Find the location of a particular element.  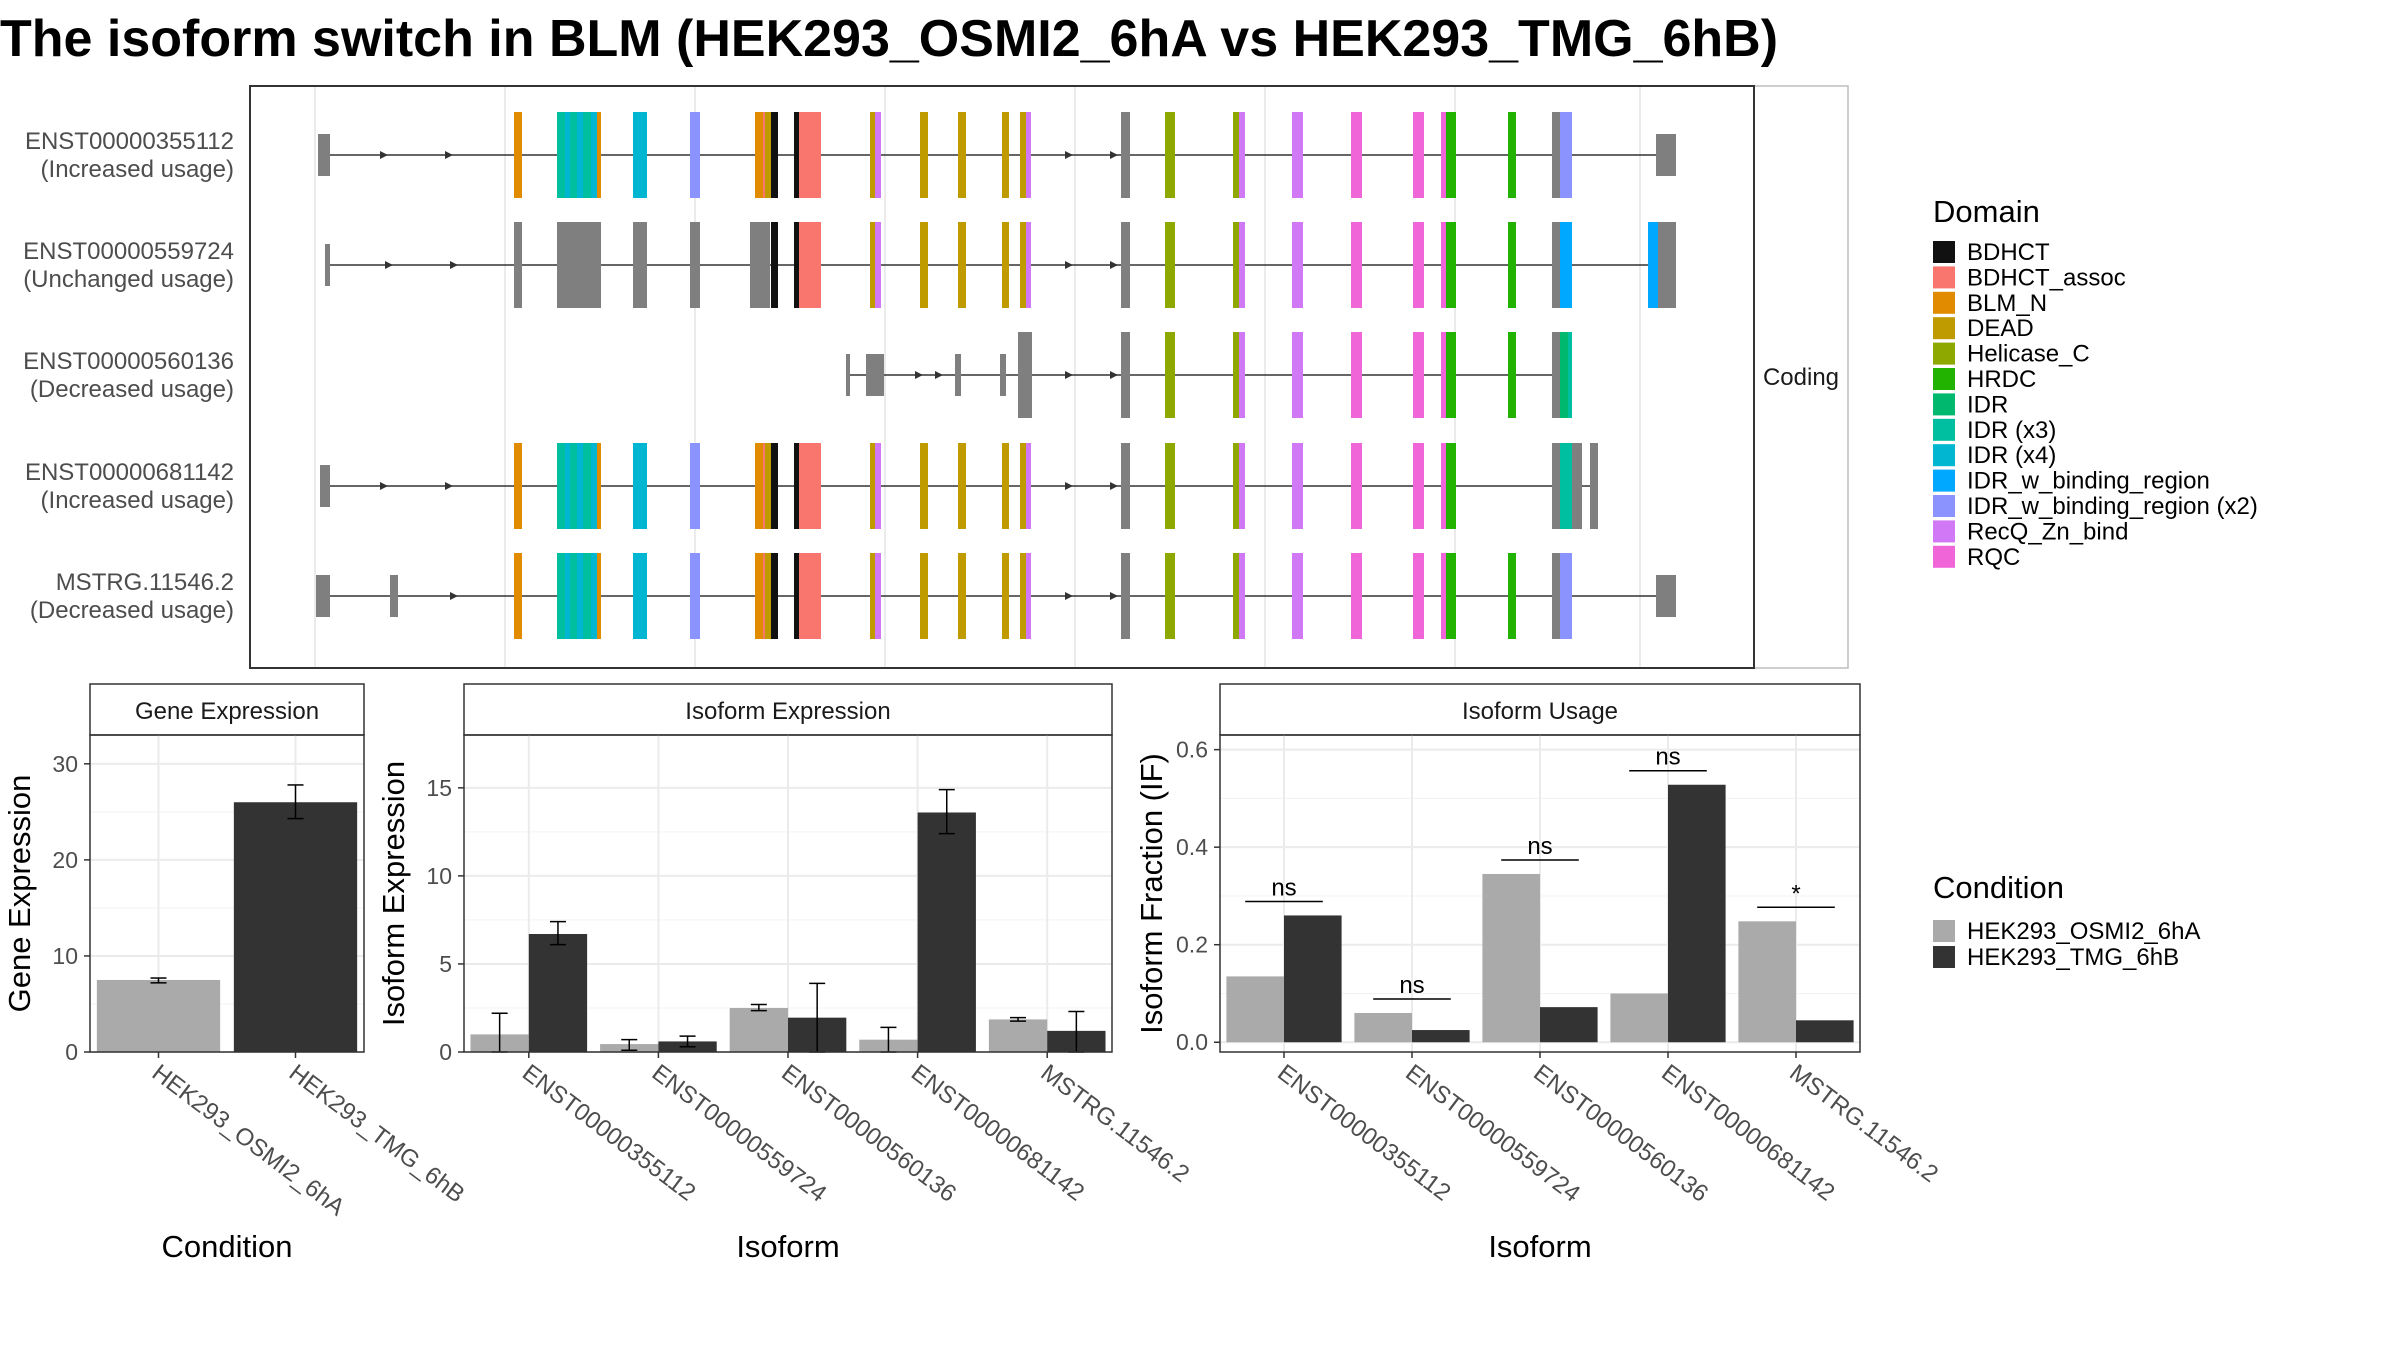

panel-strip-title: Isoform Expression is located at coordinates (787, 711).